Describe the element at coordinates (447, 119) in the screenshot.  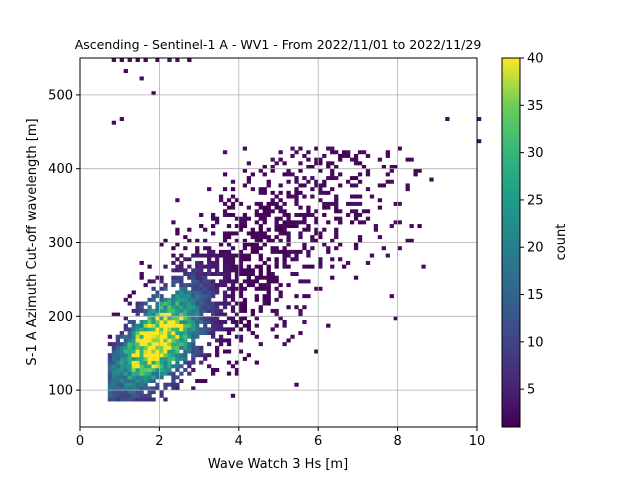
I see `outlier-cell` at that location.